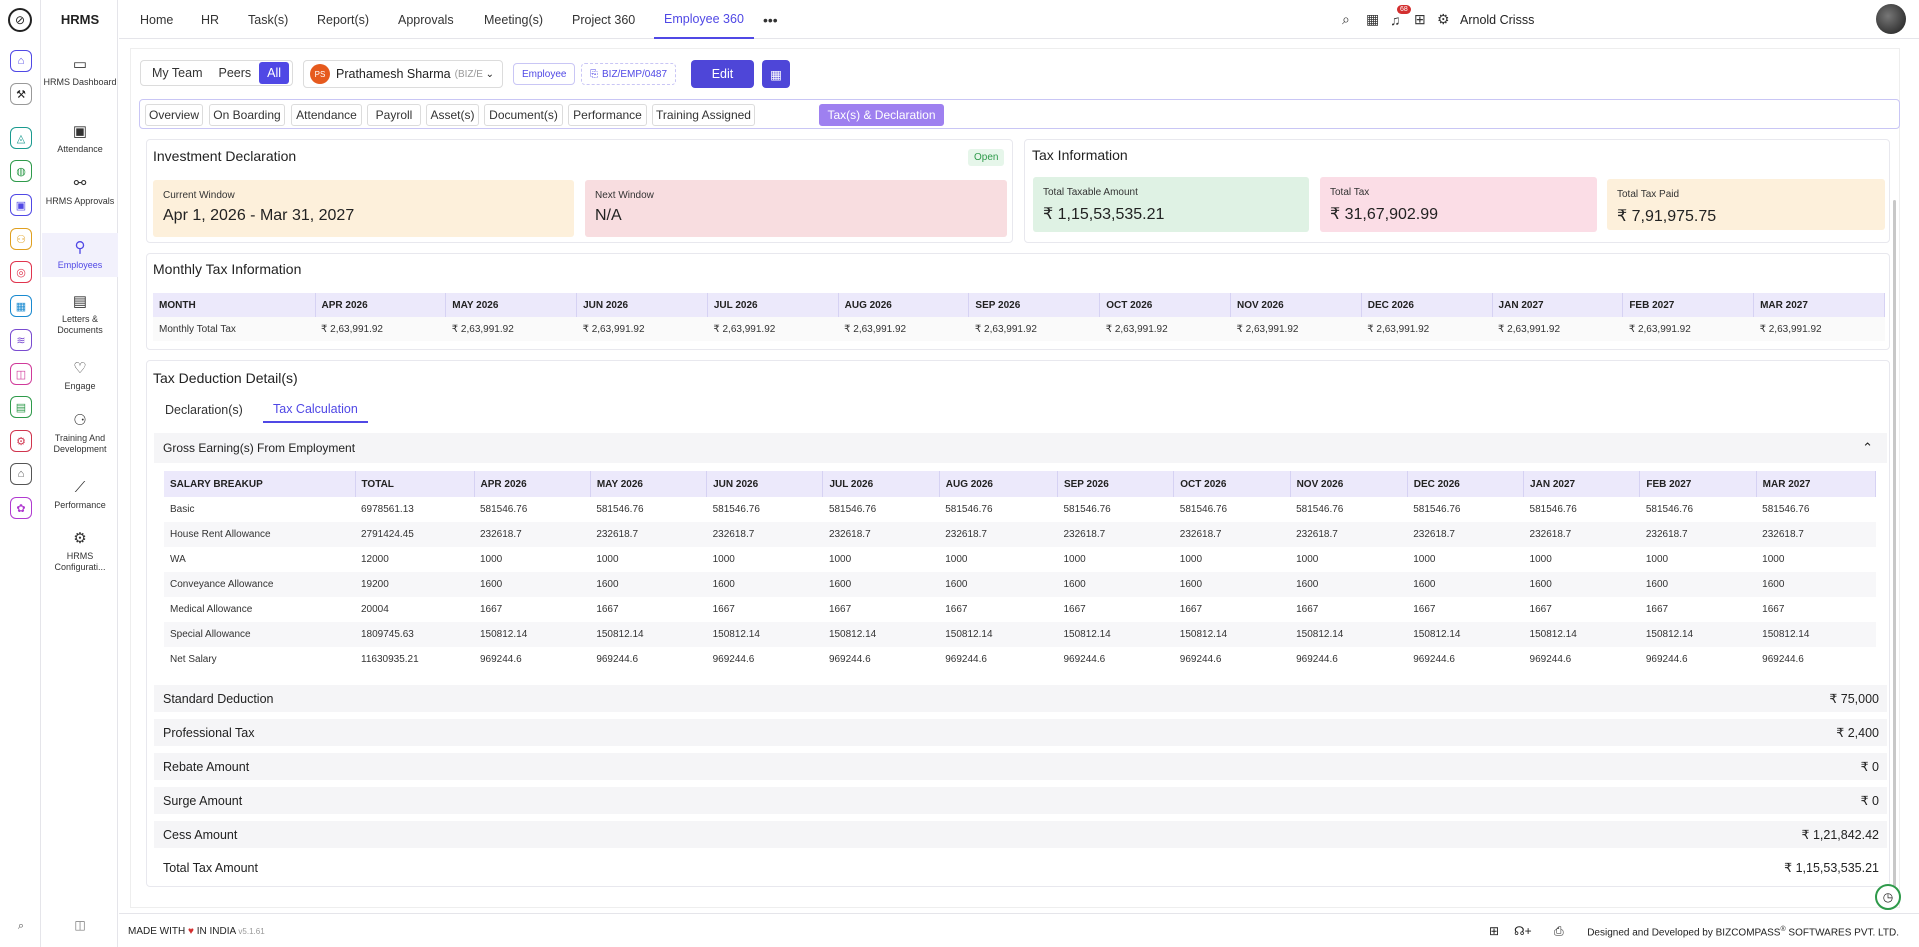 The height and width of the screenshot is (947, 1919). I want to click on employee-code-pill: ⎘ BIZ/EMP/0487, so click(629, 74).